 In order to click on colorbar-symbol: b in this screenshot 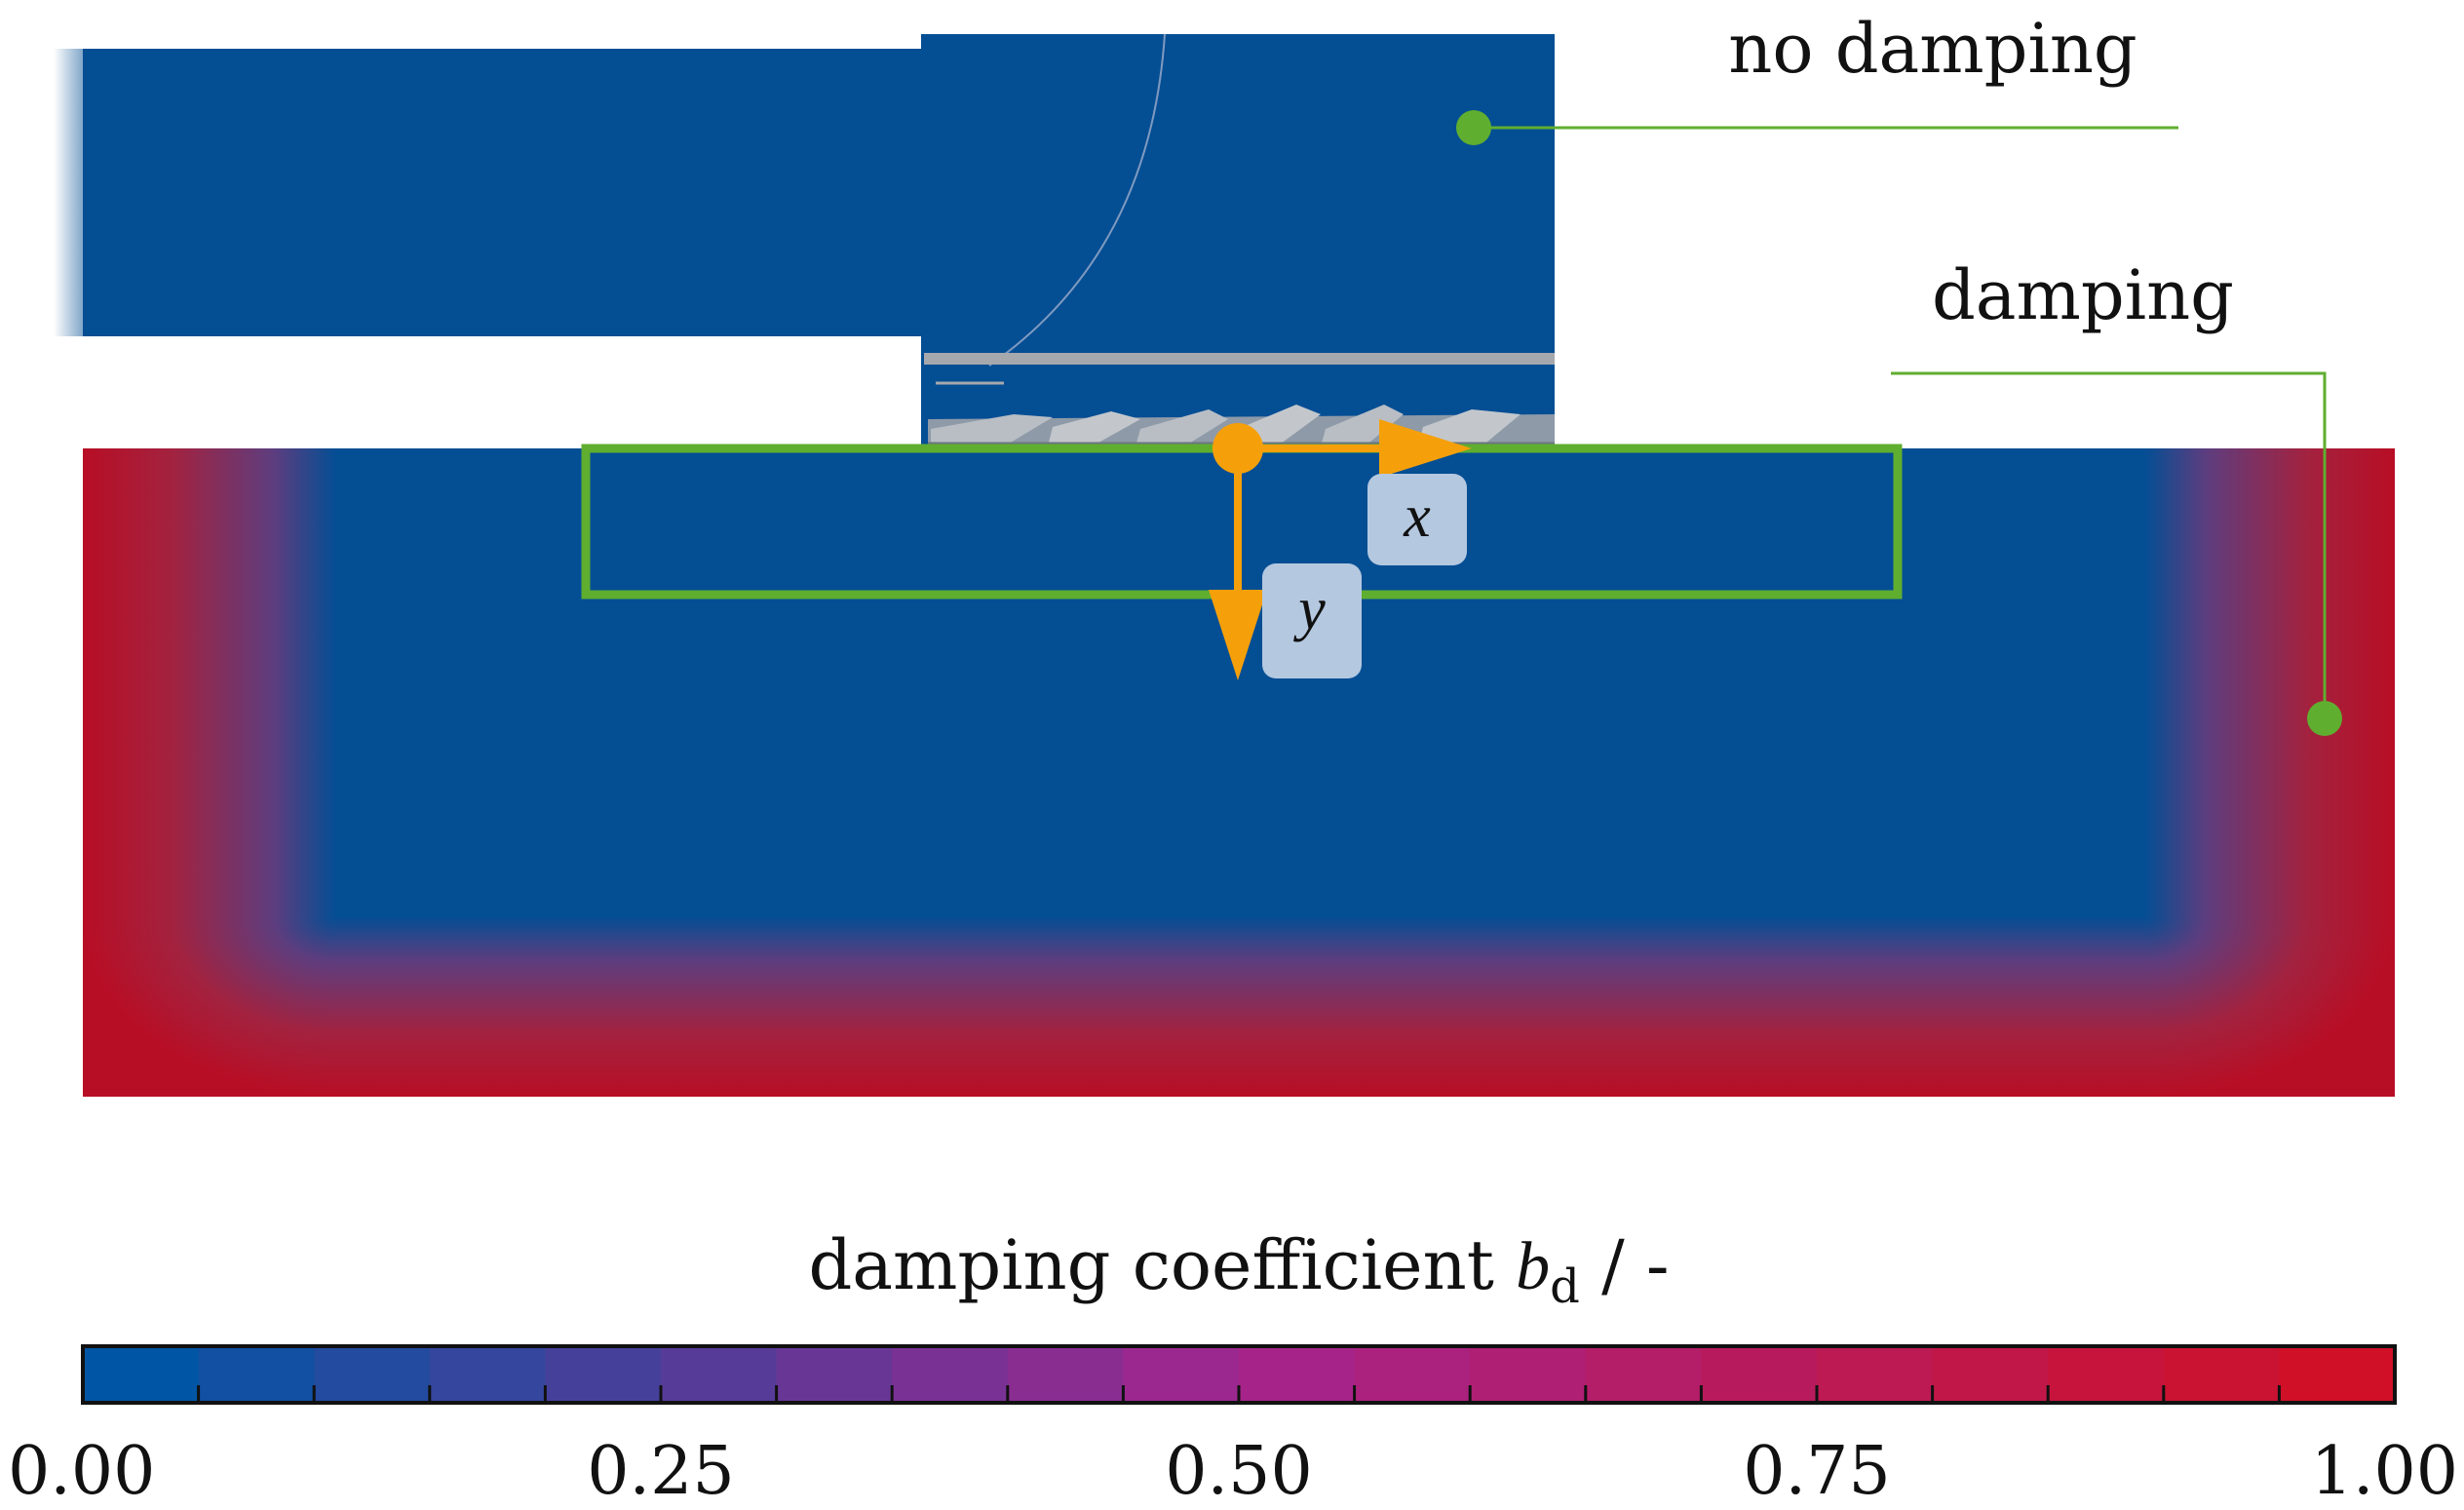, I will do `click(1533, 1266)`.